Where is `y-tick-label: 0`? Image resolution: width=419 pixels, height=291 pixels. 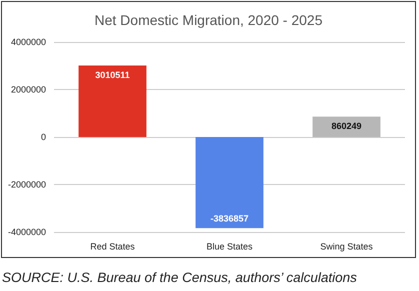
y-tick-label: 0 is located at coordinates (43, 137).